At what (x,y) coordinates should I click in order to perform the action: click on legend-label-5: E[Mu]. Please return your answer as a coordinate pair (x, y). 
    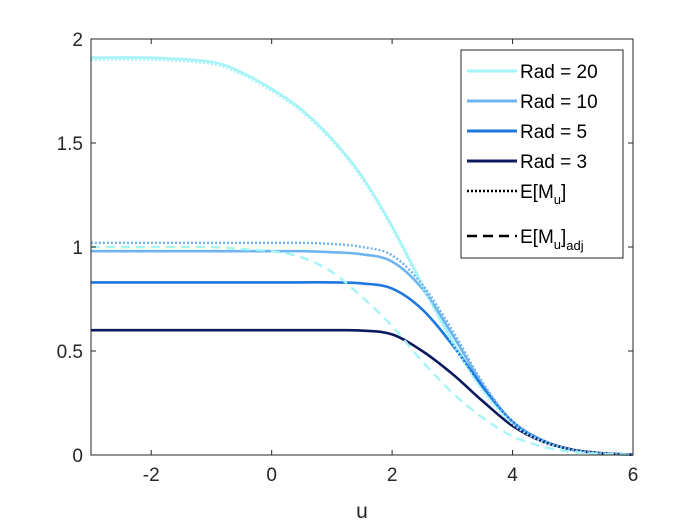
    Looking at the image, I should click on (543, 194).